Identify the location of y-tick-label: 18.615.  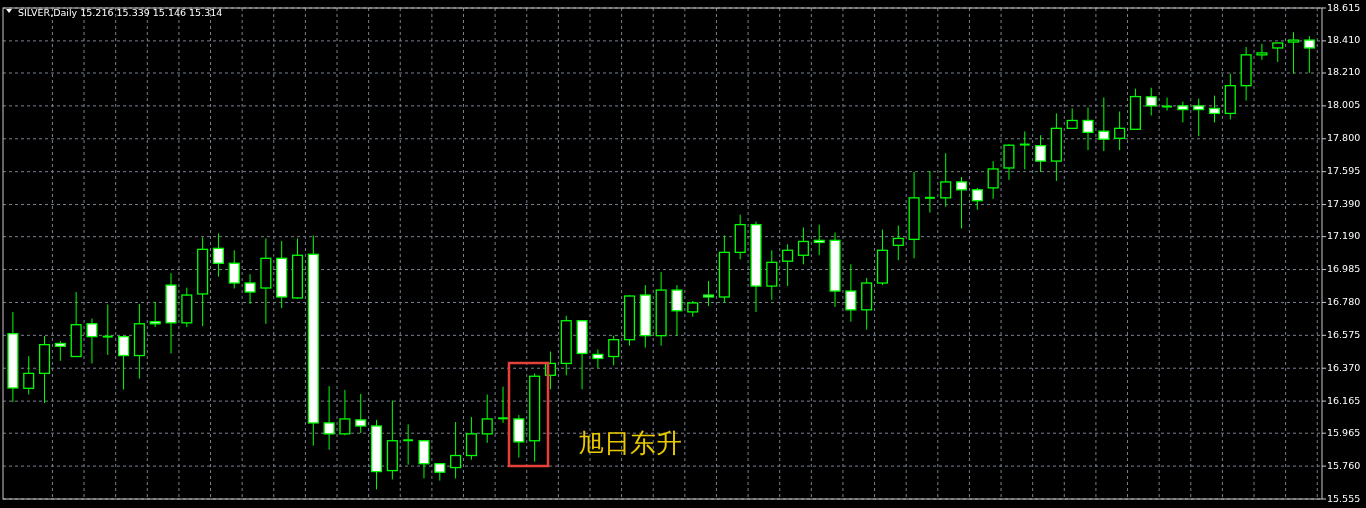
(1344, 7).